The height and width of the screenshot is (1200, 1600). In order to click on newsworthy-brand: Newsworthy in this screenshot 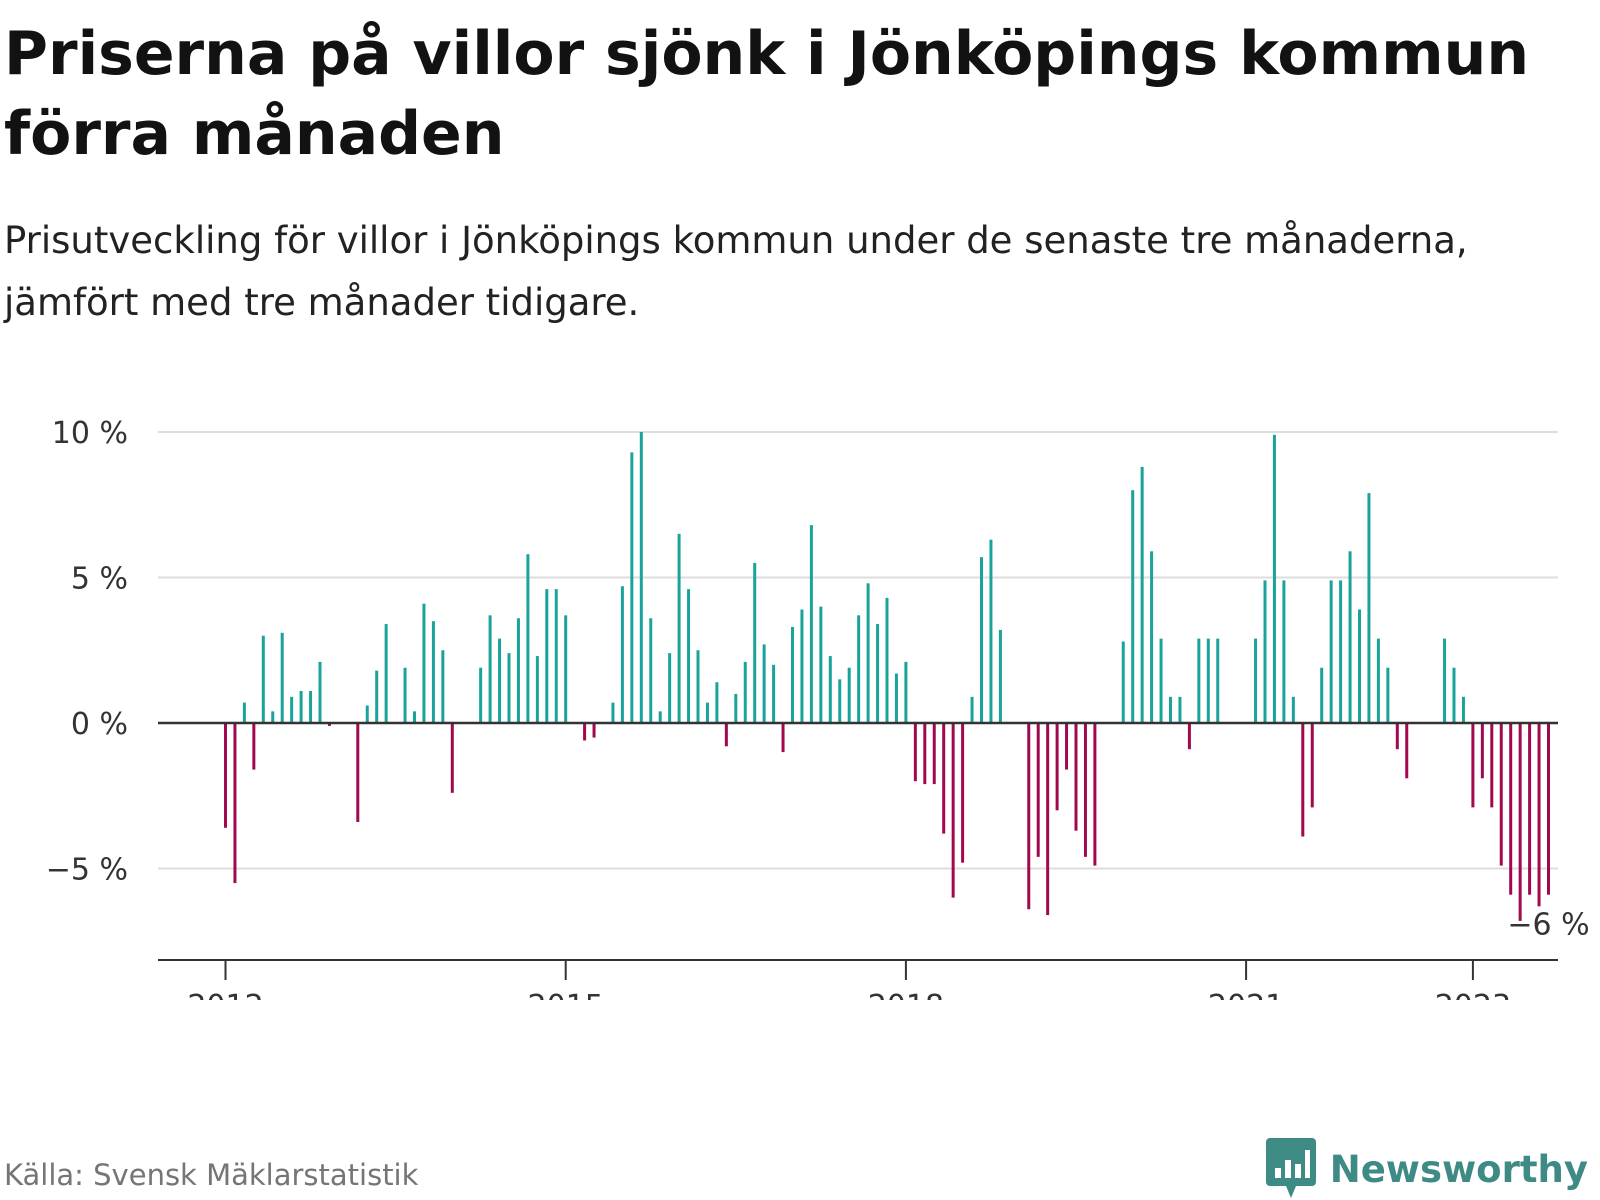, I will do `click(1426, 1169)`.